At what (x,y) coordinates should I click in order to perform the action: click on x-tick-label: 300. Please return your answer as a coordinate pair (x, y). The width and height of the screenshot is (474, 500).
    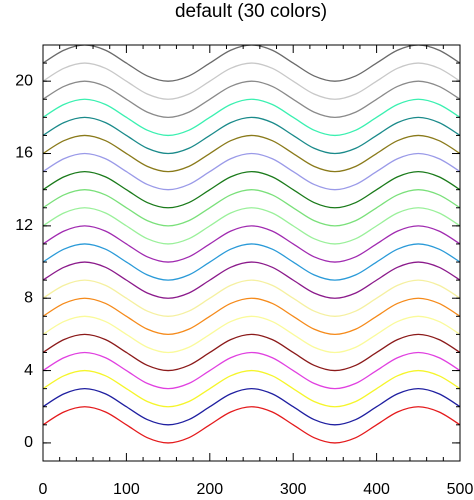
    Looking at the image, I should click on (293, 489).